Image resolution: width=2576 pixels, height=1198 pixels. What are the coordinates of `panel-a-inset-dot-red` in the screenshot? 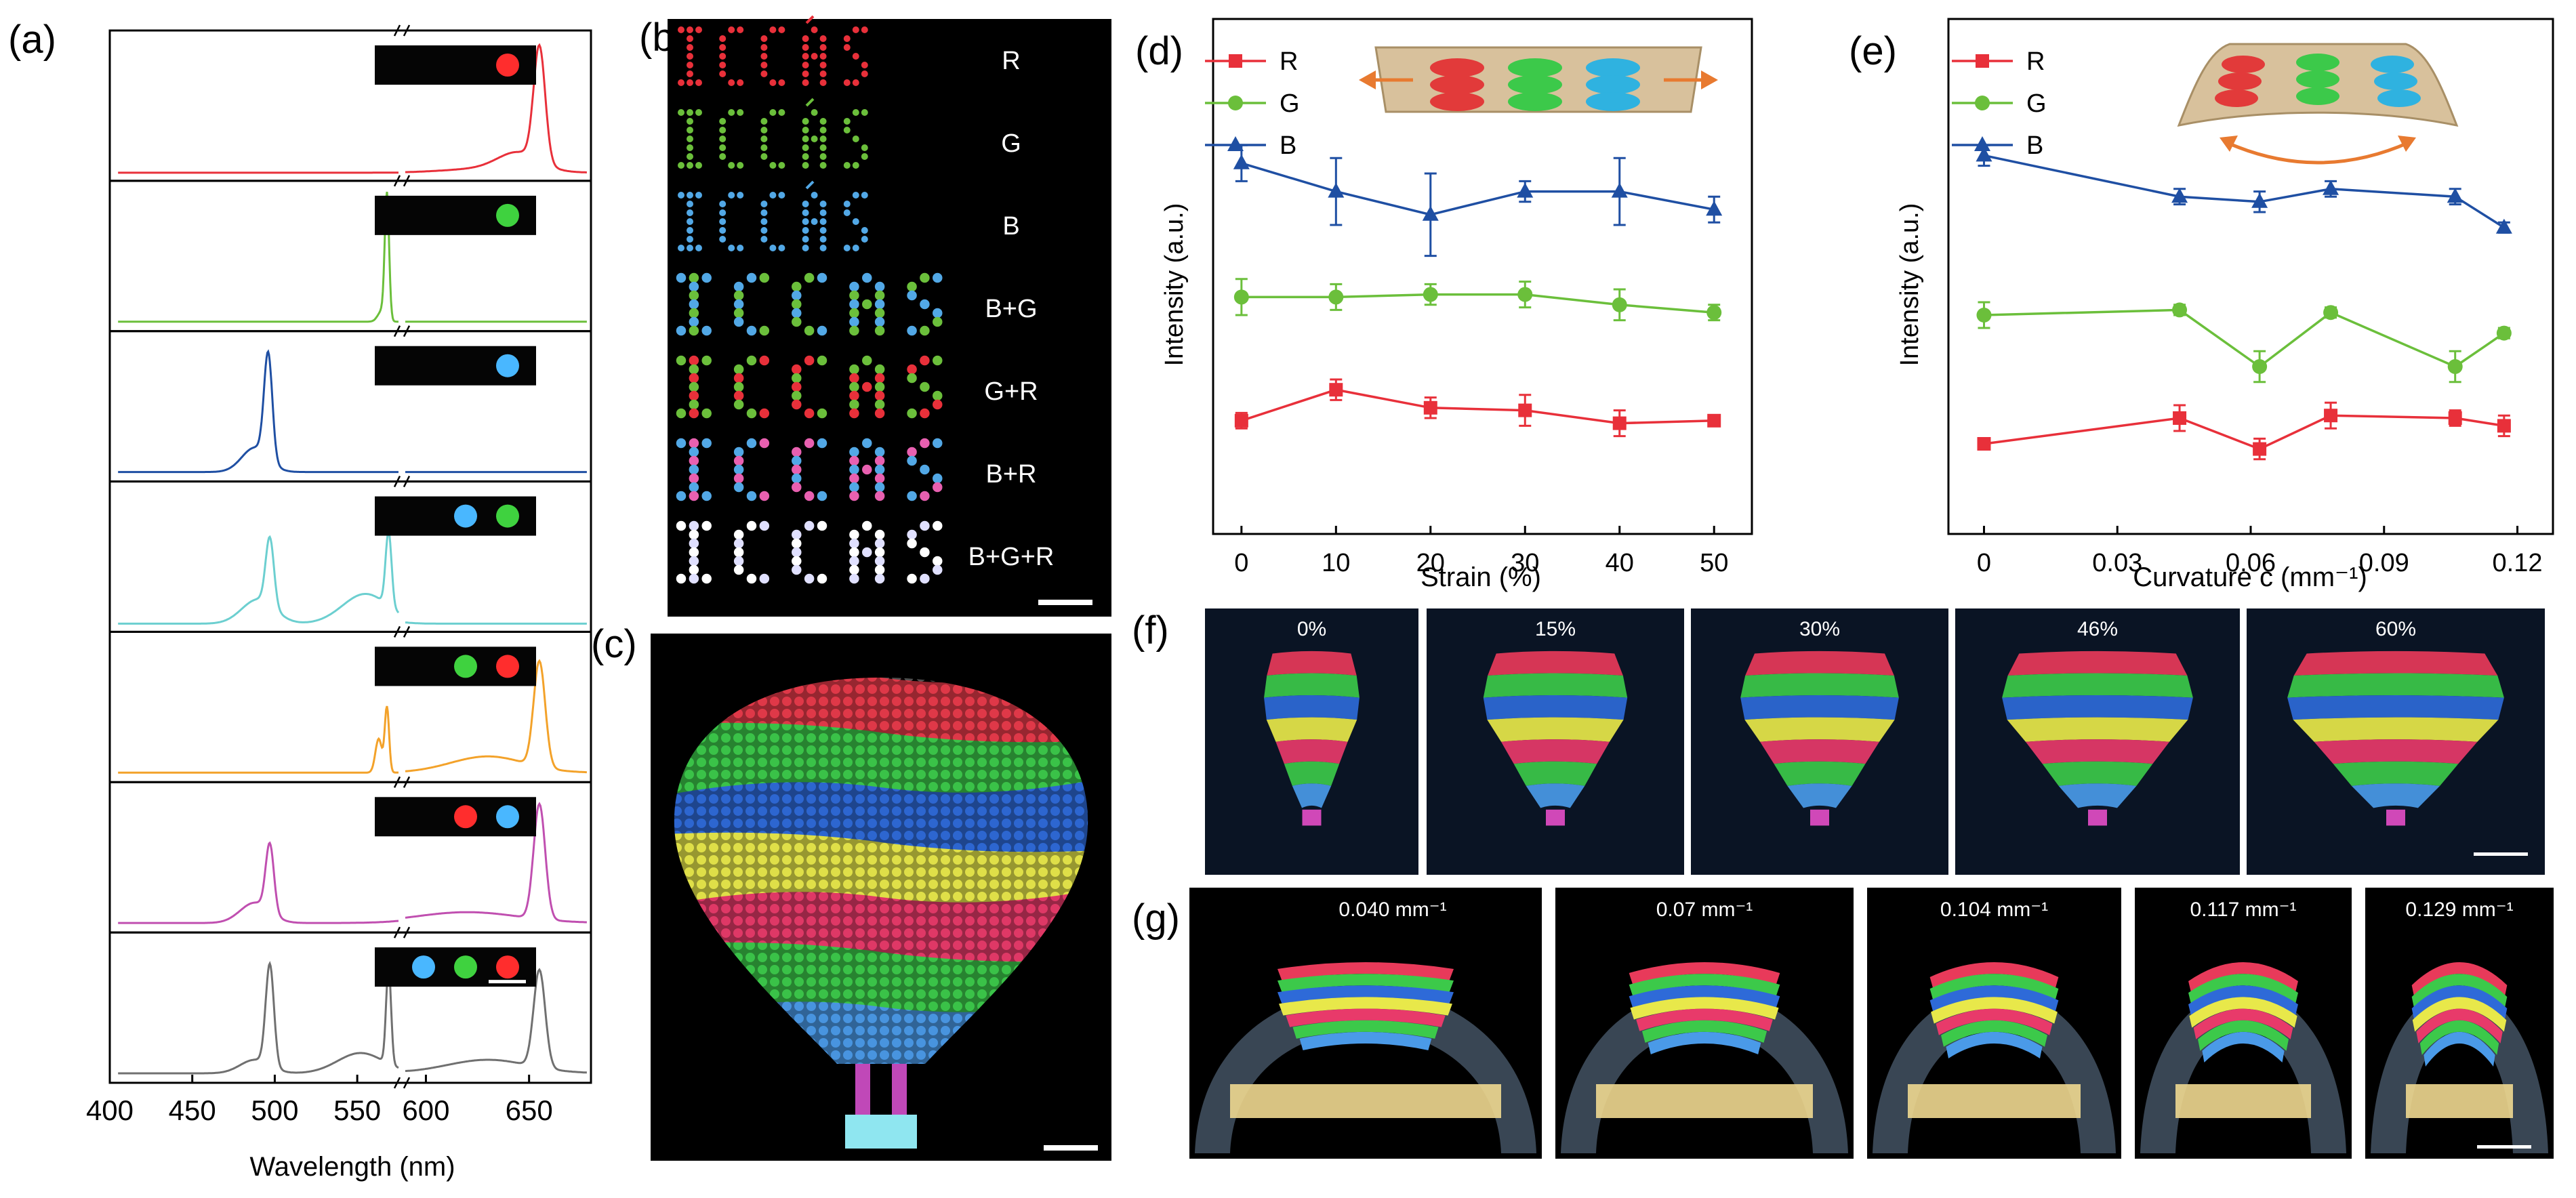 It's located at (508, 666).